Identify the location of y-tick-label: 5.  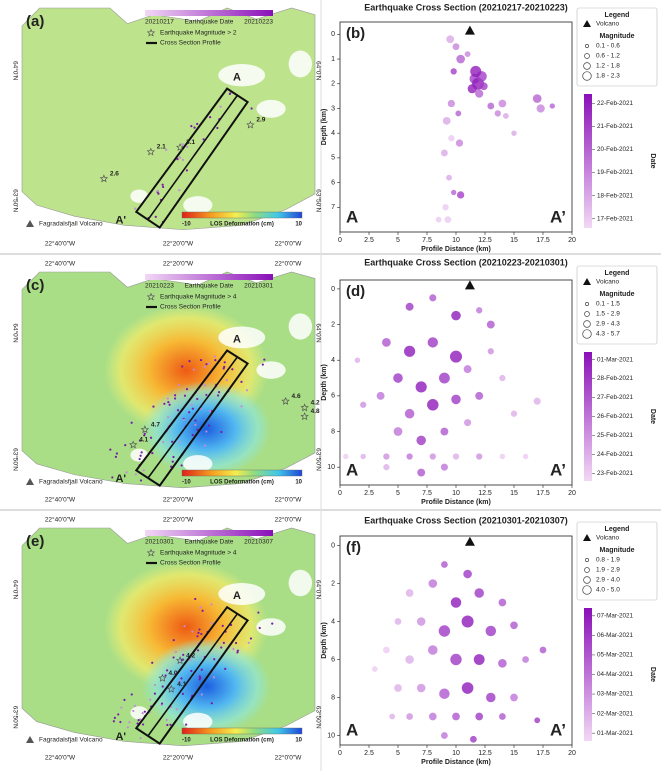
(333, 158).